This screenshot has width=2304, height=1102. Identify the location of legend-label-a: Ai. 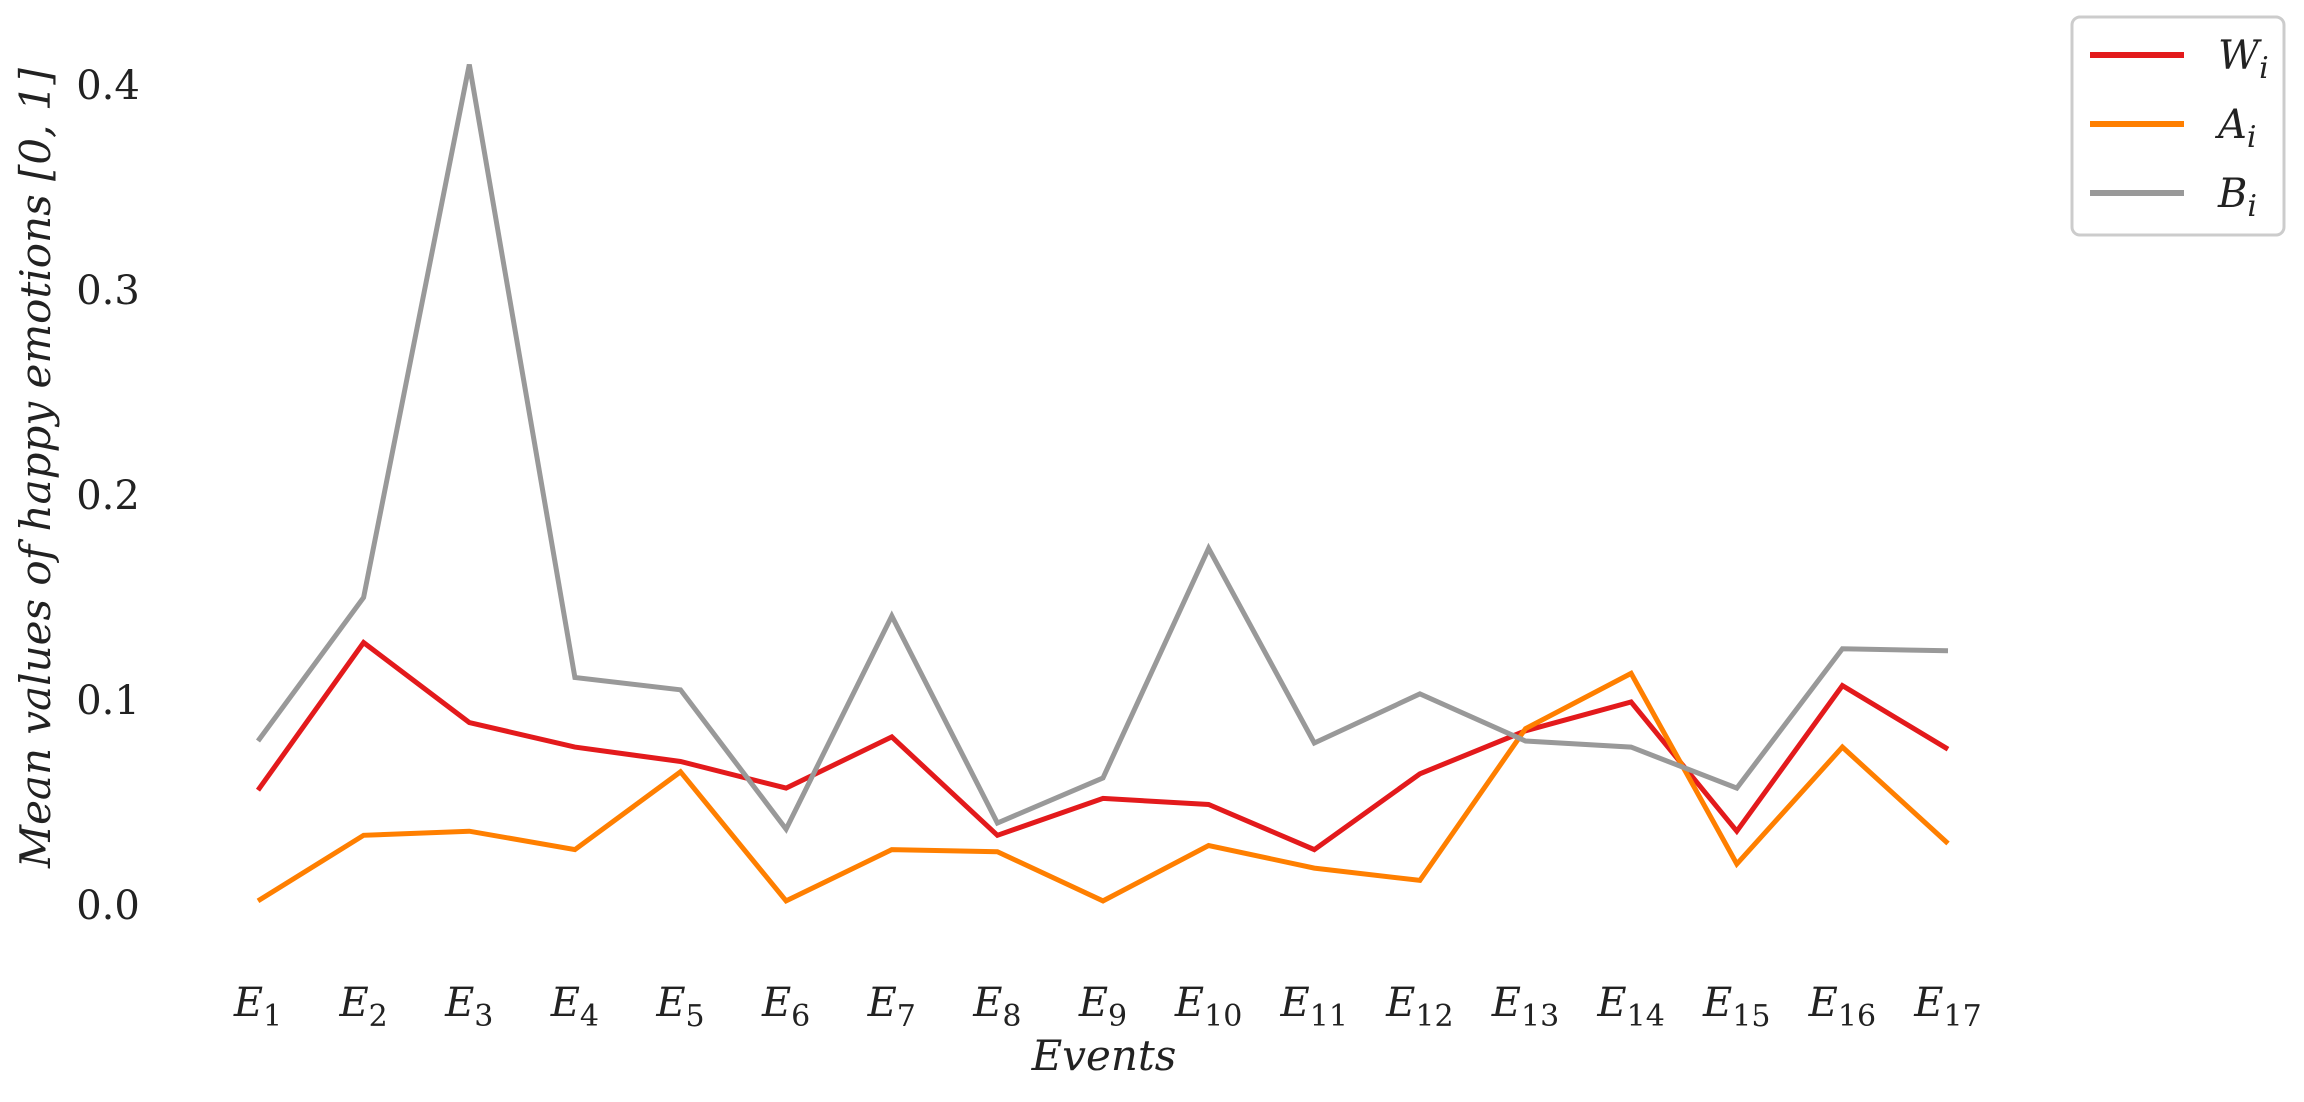
(2235, 128).